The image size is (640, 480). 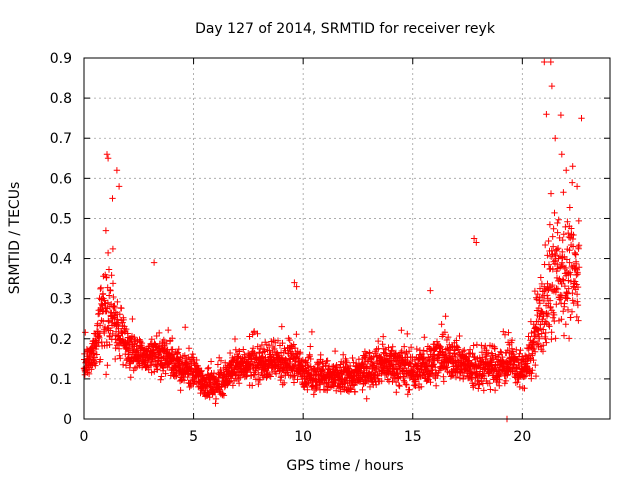 What do you see at coordinates (61, 99) in the screenshot?
I see `y-tick-label: 0.8` at bounding box center [61, 99].